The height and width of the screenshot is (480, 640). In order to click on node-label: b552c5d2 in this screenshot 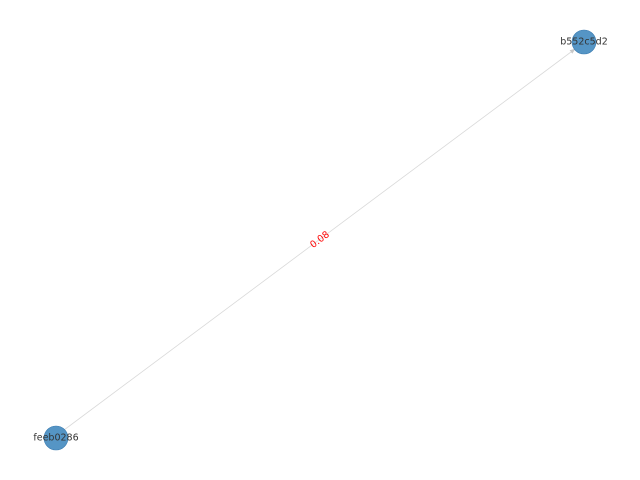, I will do `click(584, 42)`.